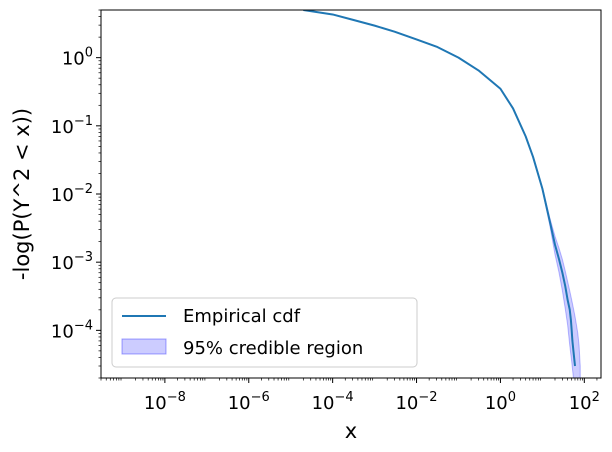 The width and height of the screenshot is (612, 452). Describe the element at coordinates (72, 330) in the screenshot. I see `y-tick-label: 10⁻⁴` at that location.